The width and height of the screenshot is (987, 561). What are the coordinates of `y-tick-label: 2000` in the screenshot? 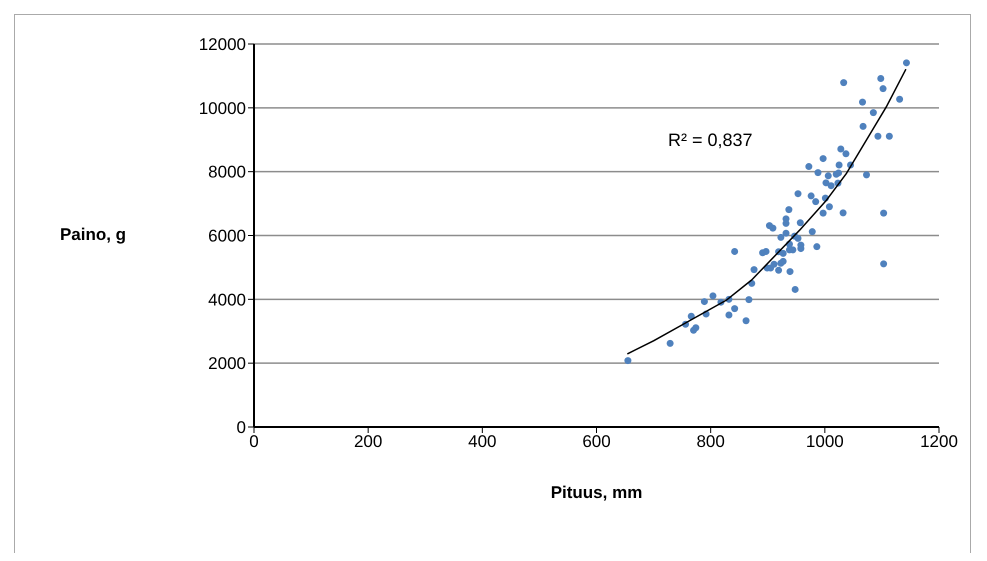 It's located at (227, 364).